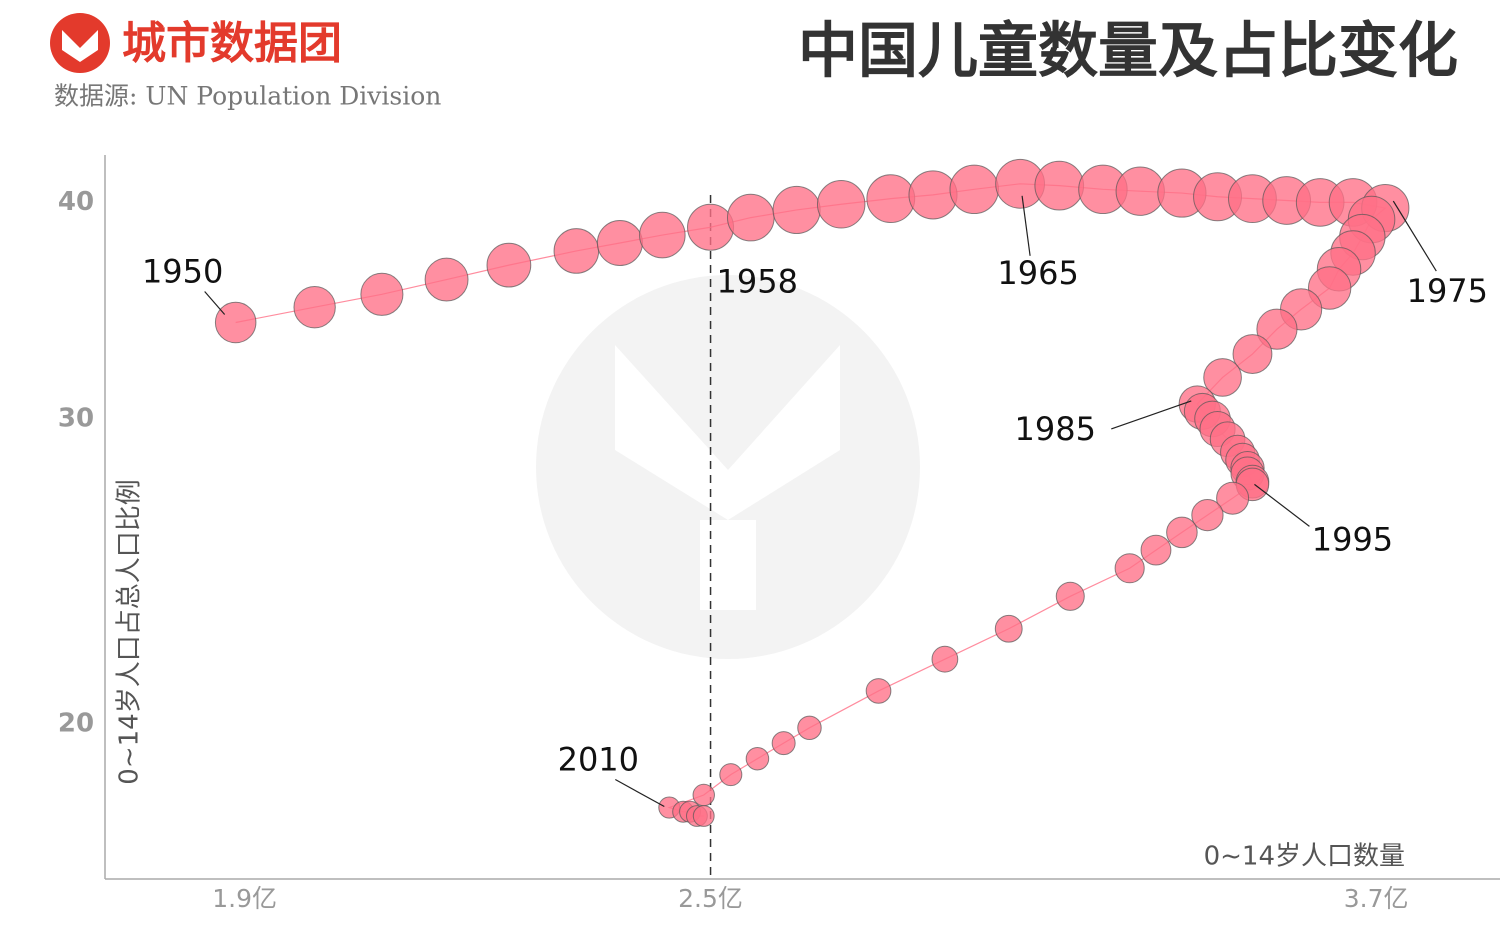  What do you see at coordinates (232, 43) in the screenshot?
I see `brand: 城市数据团` at bounding box center [232, 43].